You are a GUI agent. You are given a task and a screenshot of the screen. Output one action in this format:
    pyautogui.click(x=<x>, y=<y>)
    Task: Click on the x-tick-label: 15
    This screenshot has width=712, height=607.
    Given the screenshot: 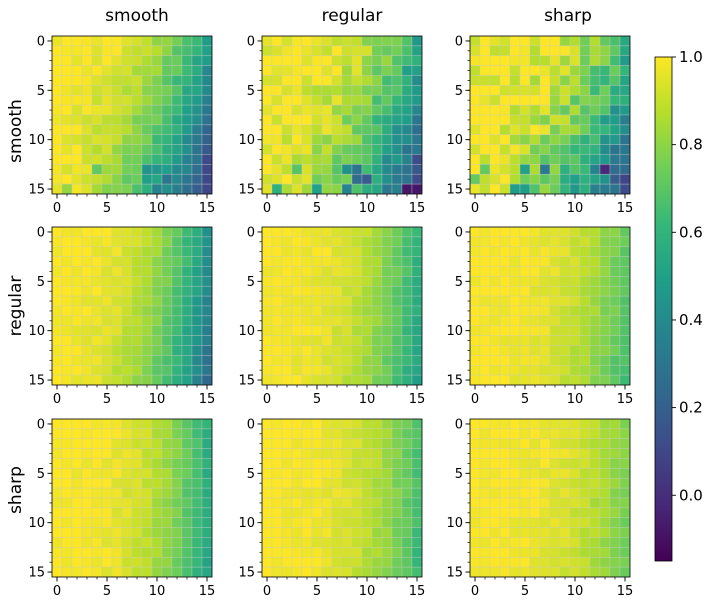 What is the action you would take?
    pyautogui.click(x=417, y=399)
    